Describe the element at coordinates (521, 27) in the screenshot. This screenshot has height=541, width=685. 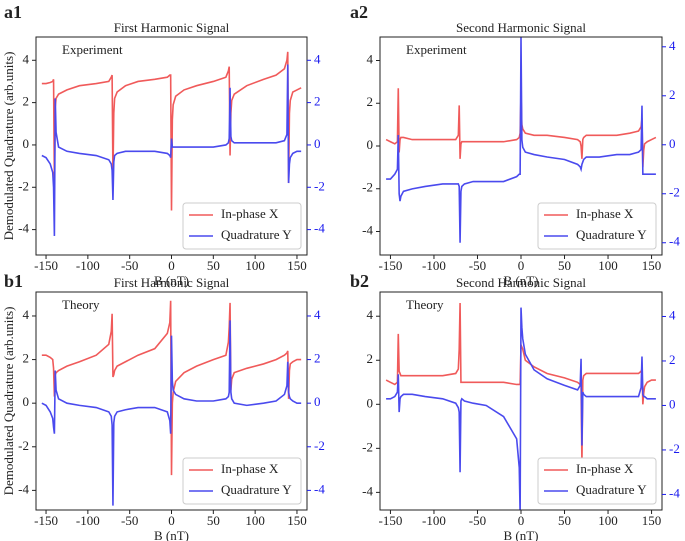
I see `chart-title: Second Harmonic Signal` at that location.